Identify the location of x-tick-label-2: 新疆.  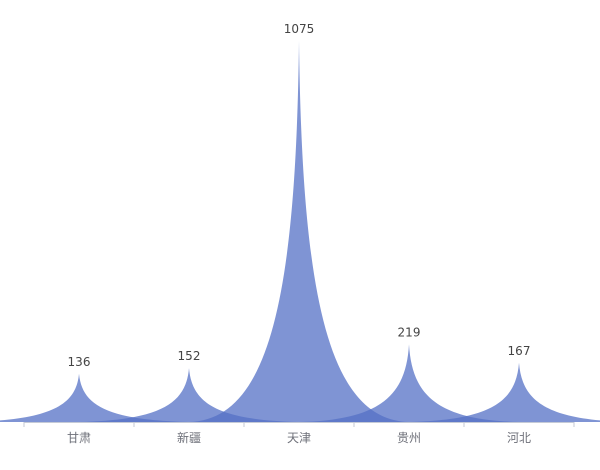
(189, 437).